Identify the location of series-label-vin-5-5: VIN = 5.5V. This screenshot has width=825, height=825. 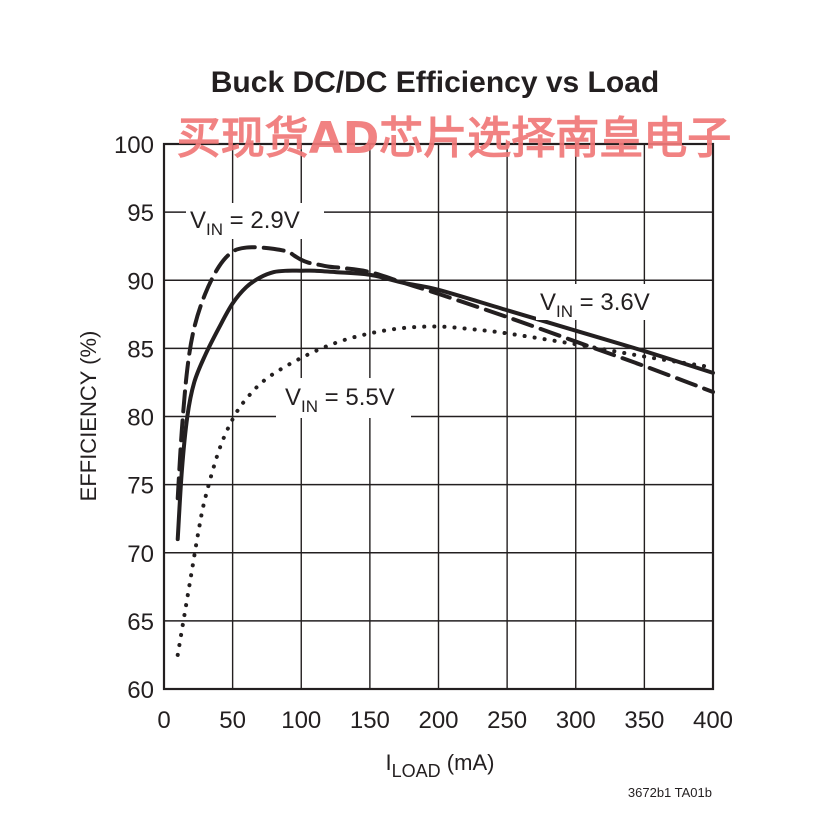
(340, 400).